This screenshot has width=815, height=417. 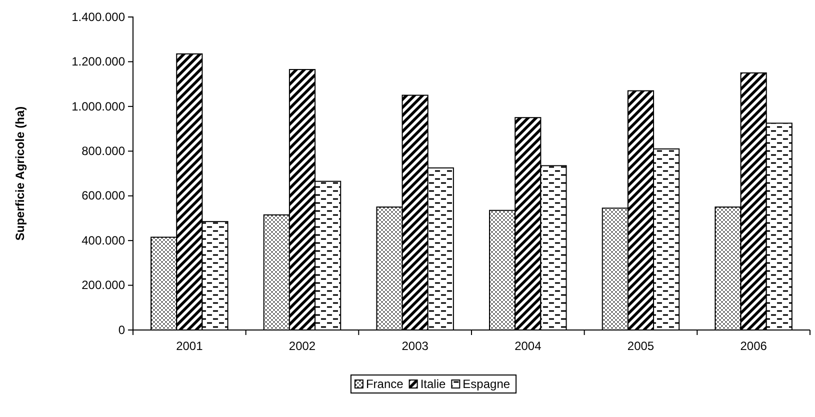 What do you see at coordinates (486, 384) in the screenshot?
I see `legend-label: Espagne` at bounding box center [486, 384].